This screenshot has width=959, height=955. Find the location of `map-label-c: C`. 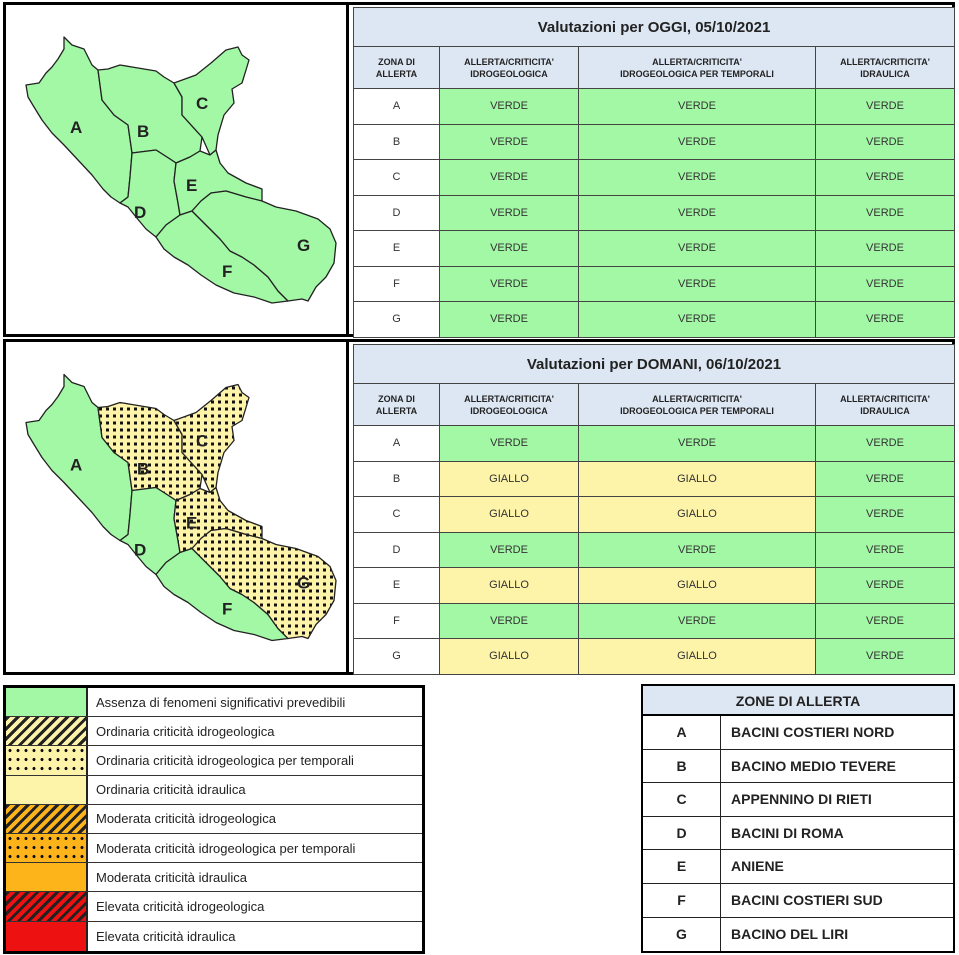

map-label-c: C is located at coordinates (202, 103).